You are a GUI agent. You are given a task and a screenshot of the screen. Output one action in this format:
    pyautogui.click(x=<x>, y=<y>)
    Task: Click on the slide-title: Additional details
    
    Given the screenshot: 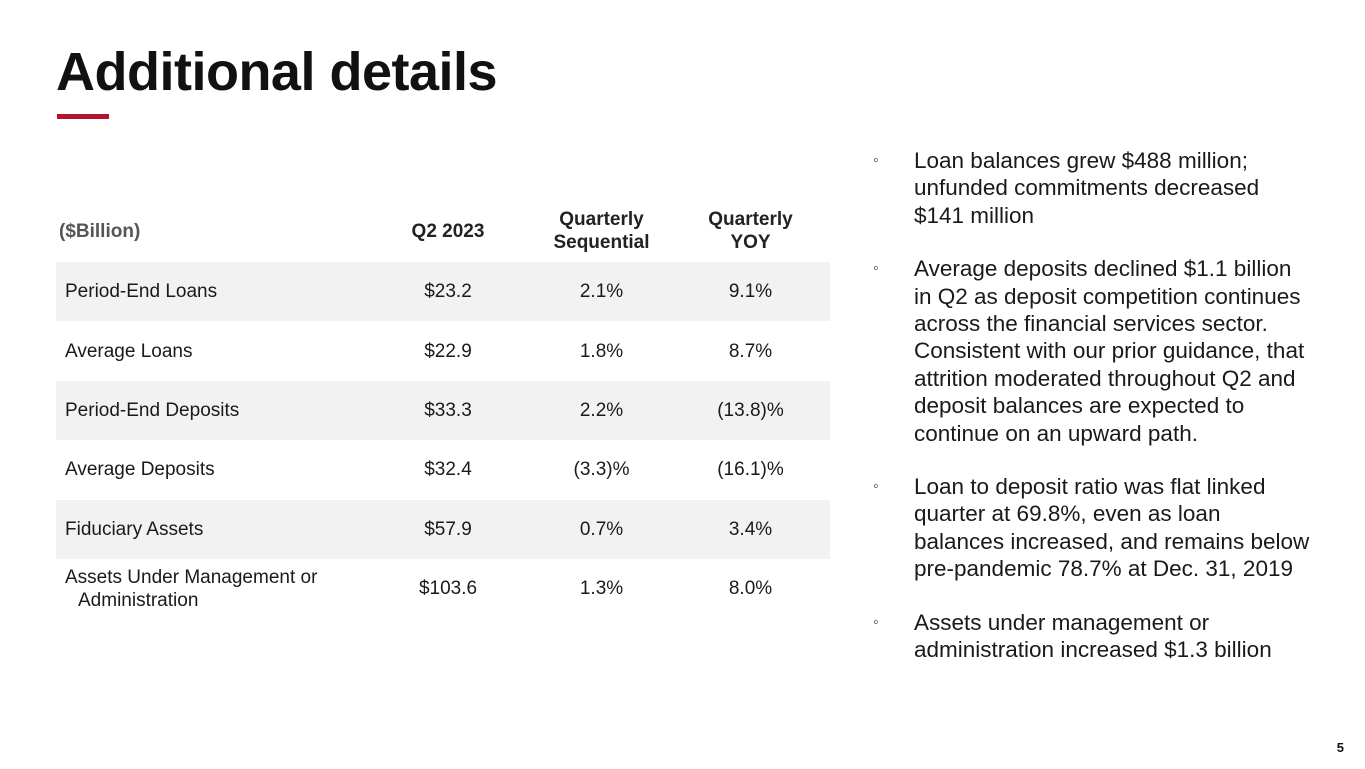 What is the action you would take?
    pyautogui.click(x=277, y=72)
    